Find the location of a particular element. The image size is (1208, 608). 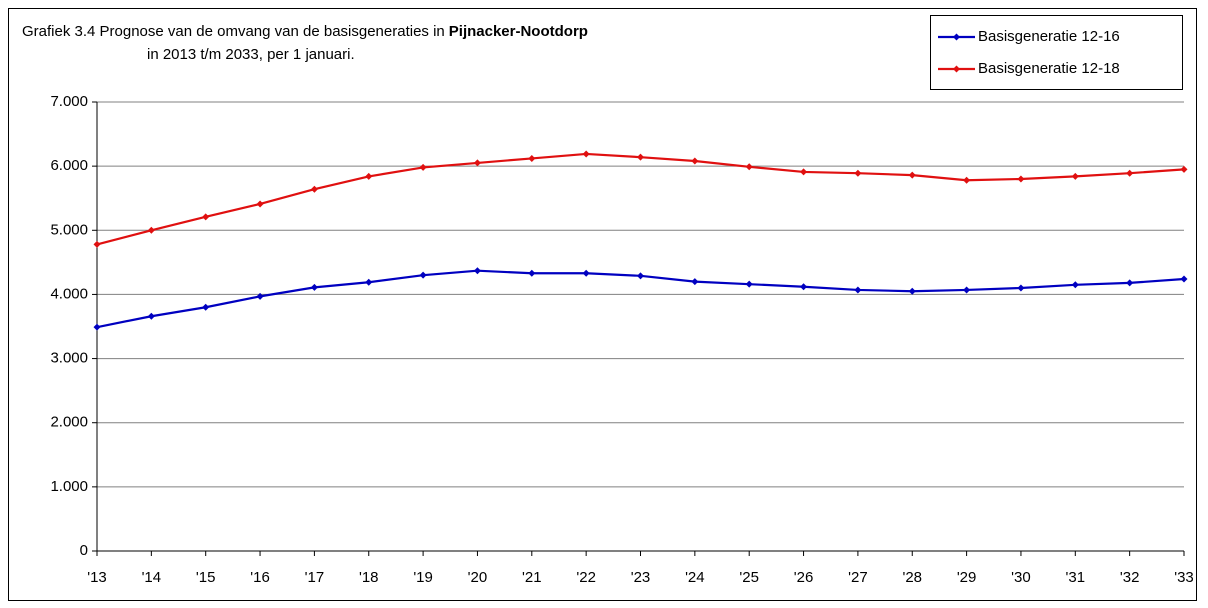

x-tick-label: '29 is located at coordinates (967, 577).